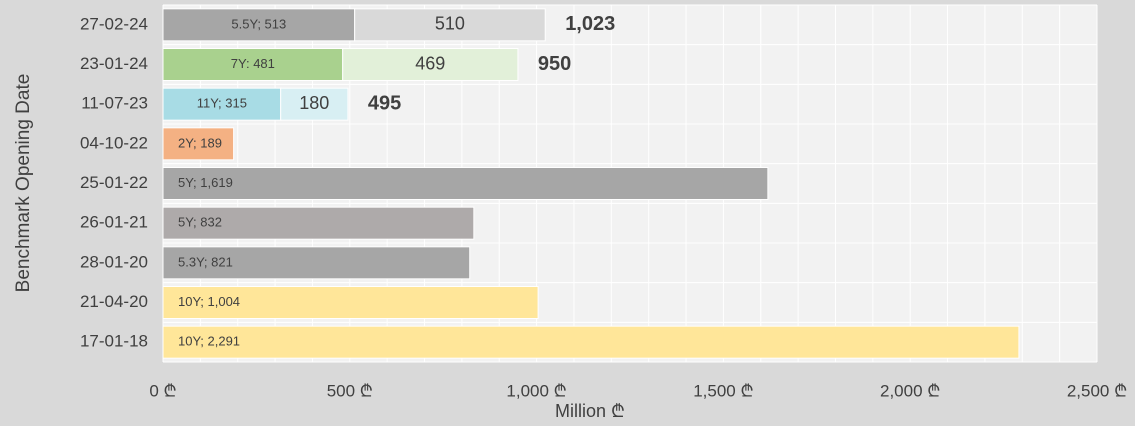  I want to click on data-label: 5Y; 1,619, so click(205, 182).